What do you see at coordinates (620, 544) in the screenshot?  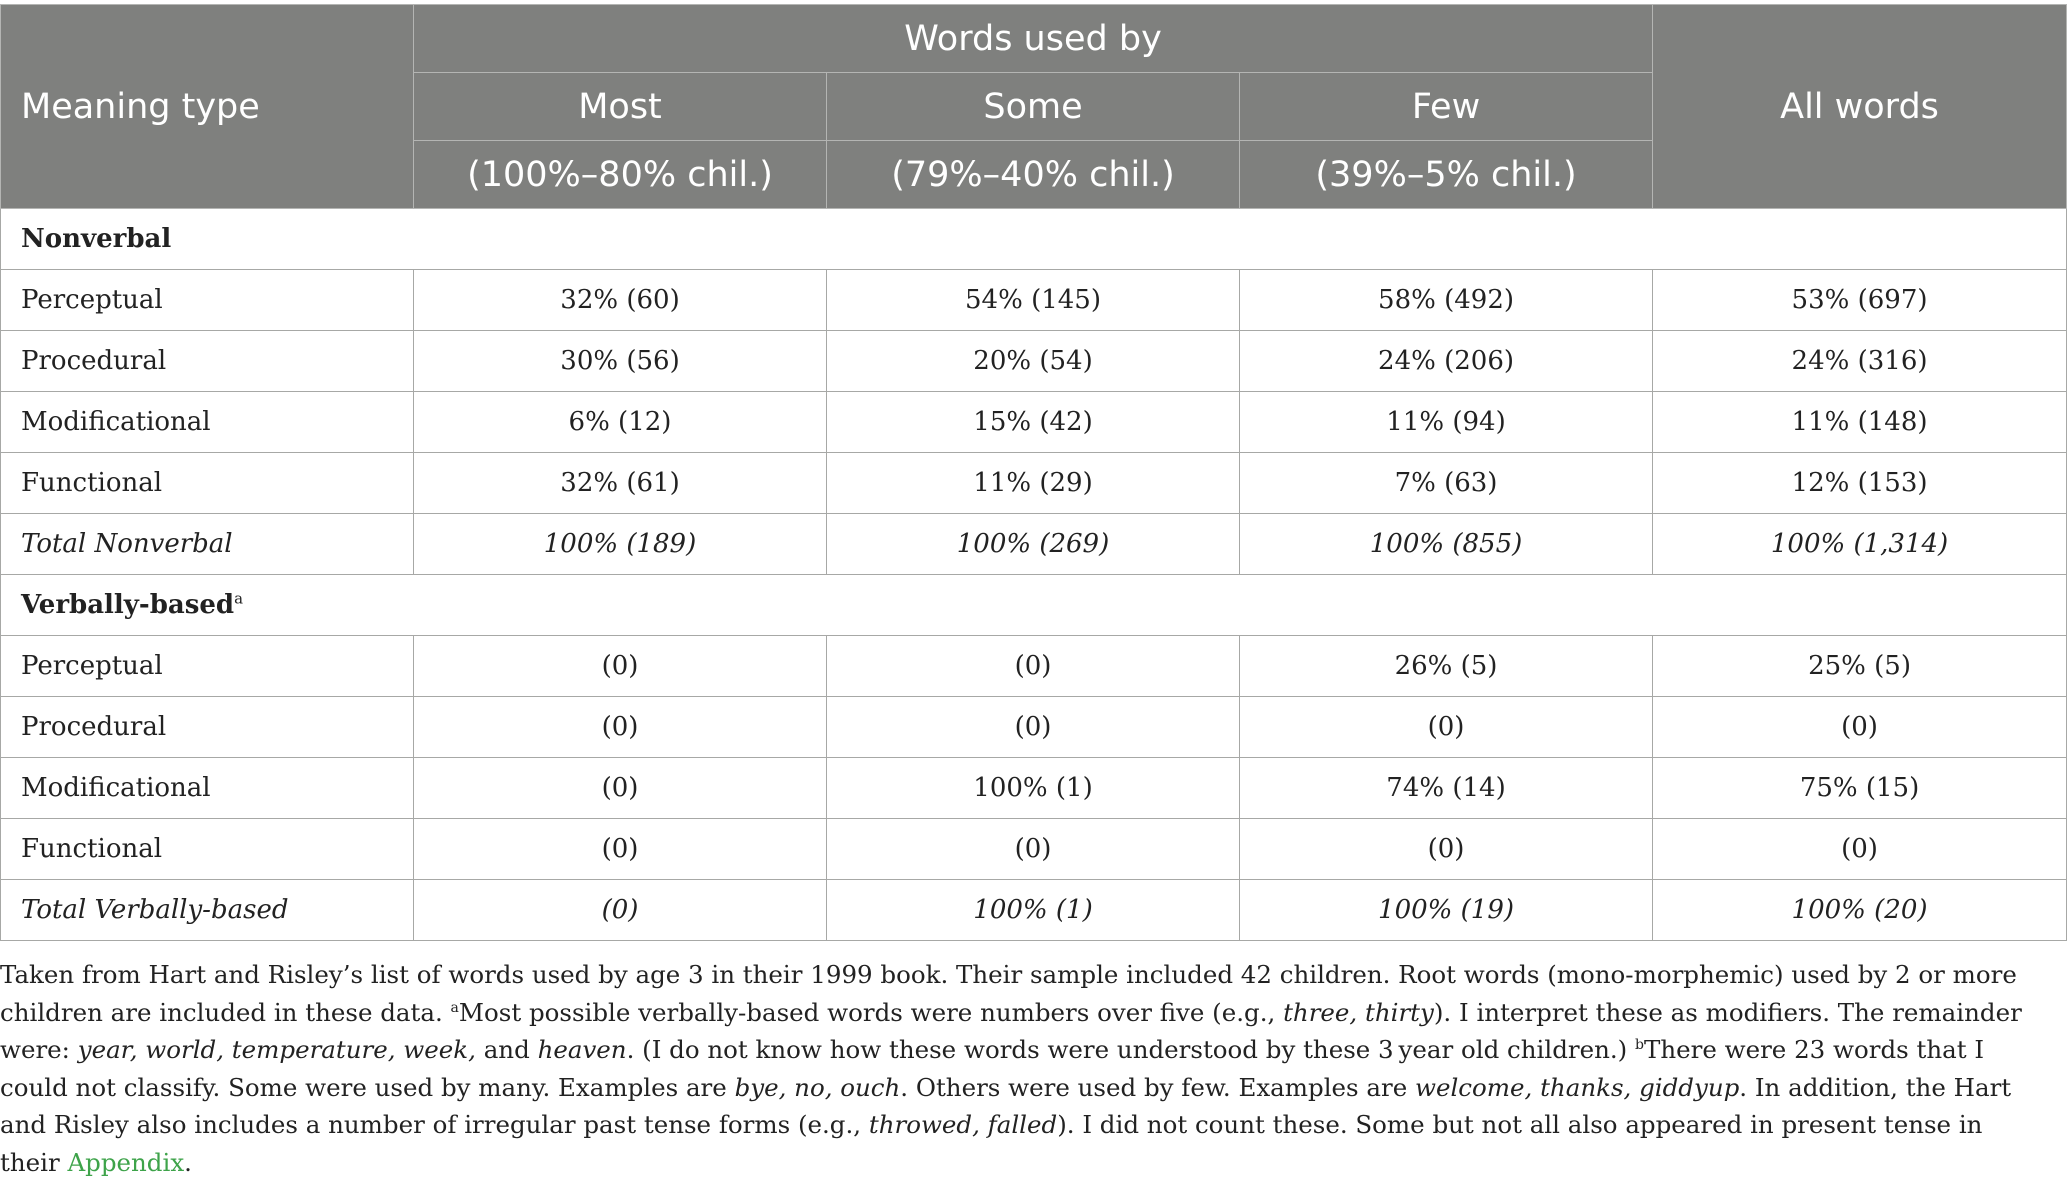 I see `table-cell: 100% (189)` at bounding box center [620, 544].